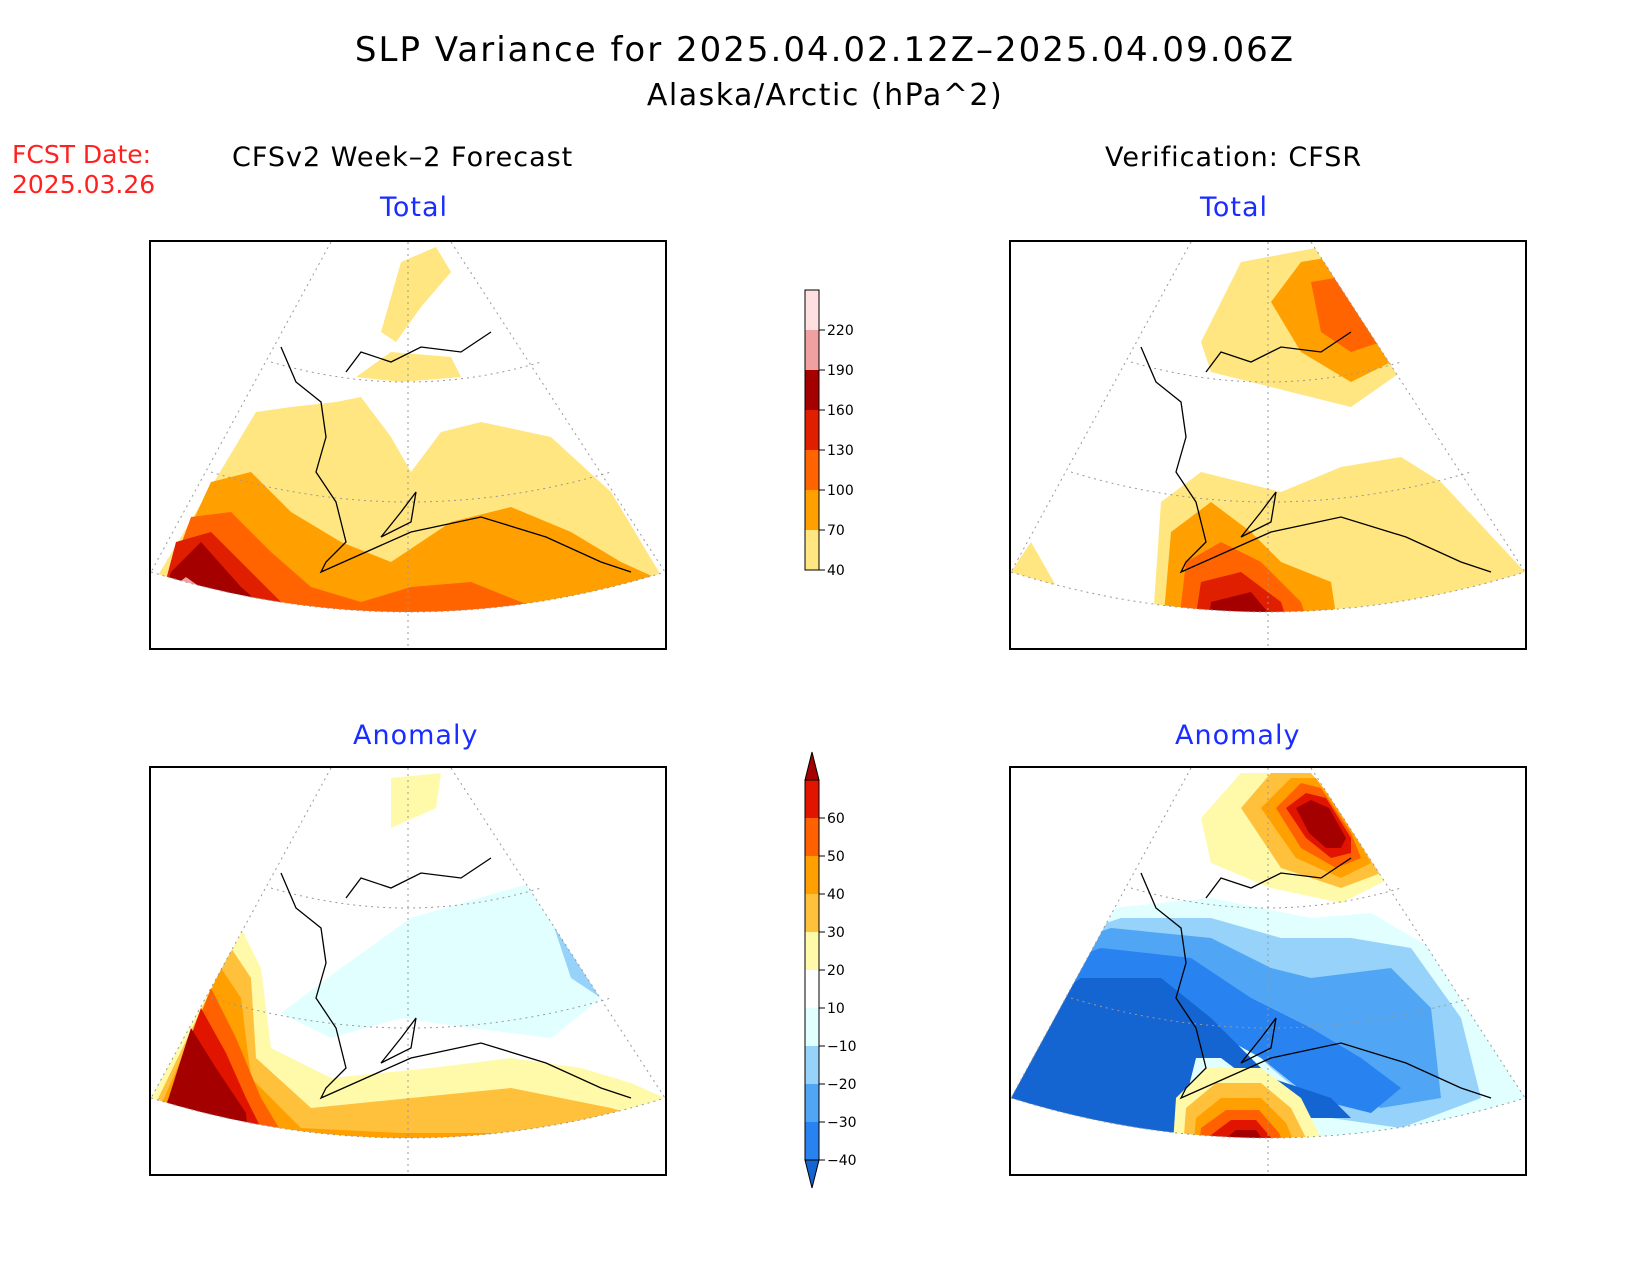  What do you see at coordinates (84, 184) in the screenshot?
I see `forecast-date-value: 2025.03.26` at bounding box center [84, 184].